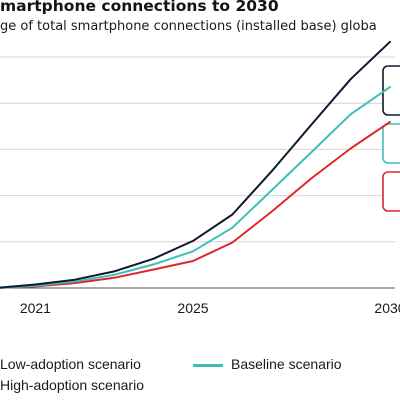  I want to click on x-axis-ticks: 2021 2025 2030, so click(210, 308).